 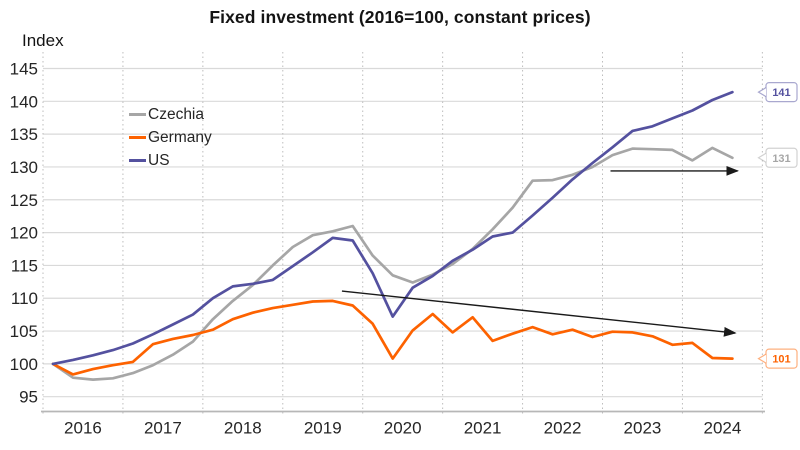 I want to click on chart-legend: Czechia Germany US, so click(x=170, y=137).